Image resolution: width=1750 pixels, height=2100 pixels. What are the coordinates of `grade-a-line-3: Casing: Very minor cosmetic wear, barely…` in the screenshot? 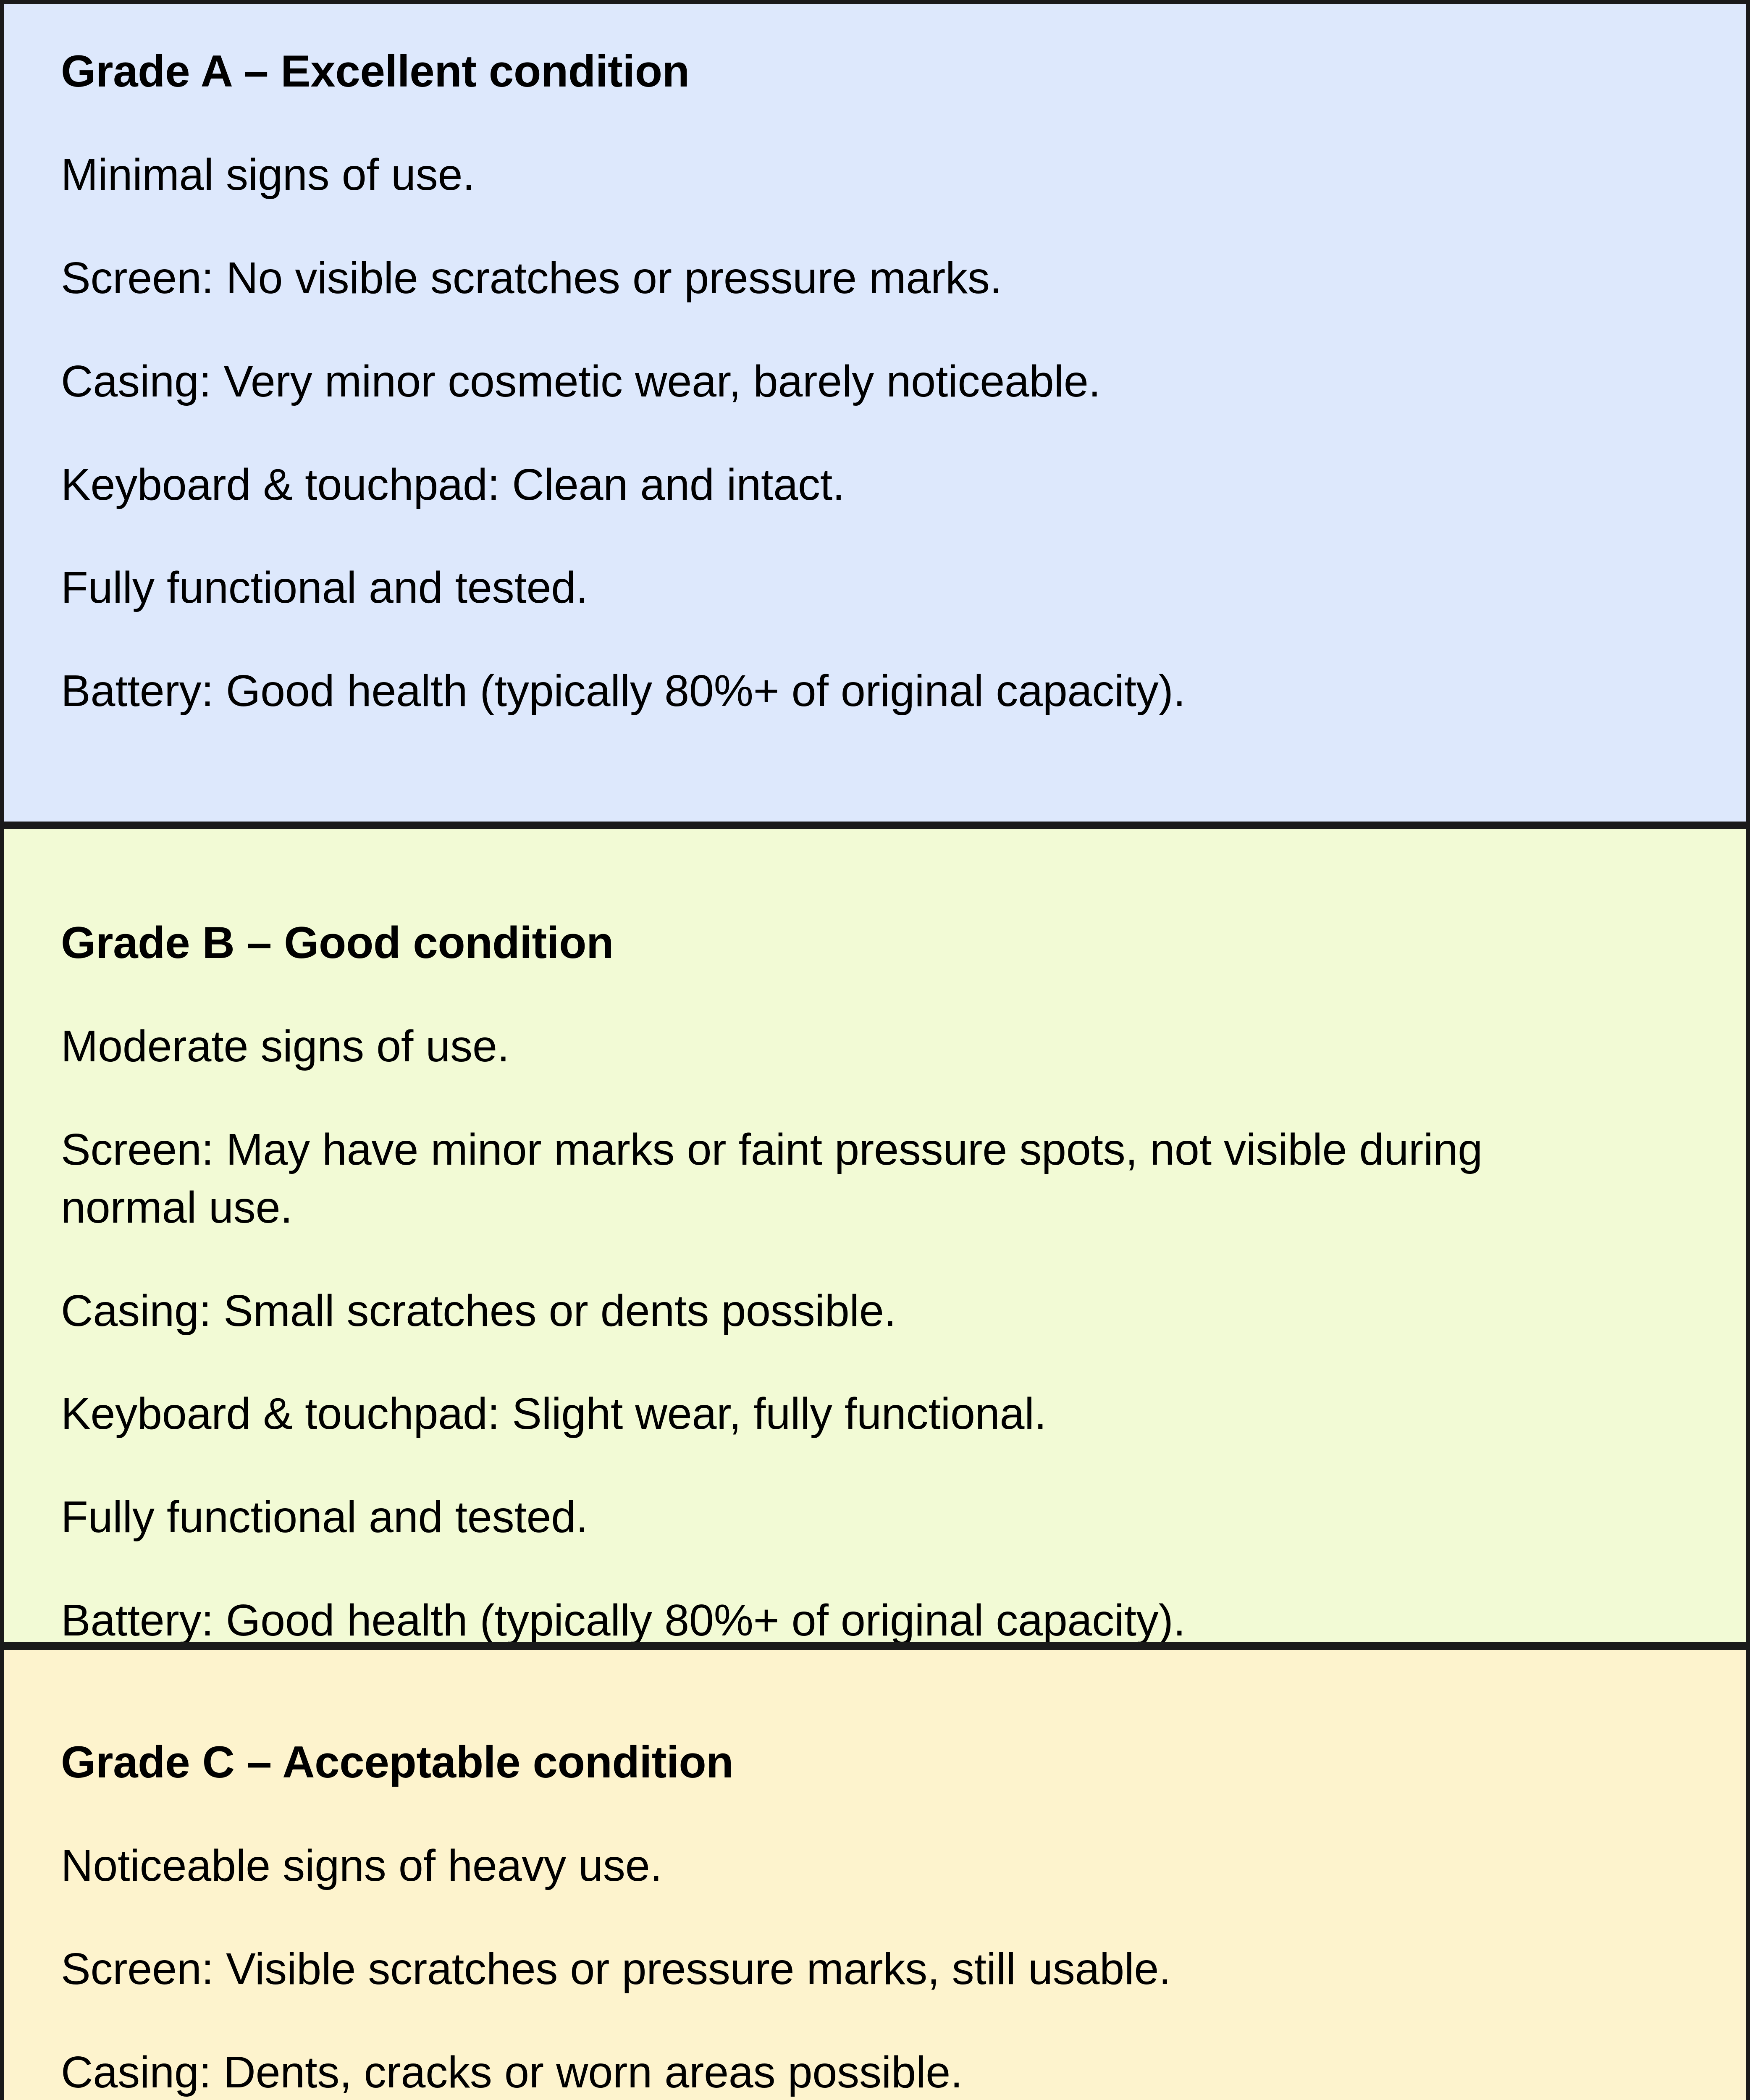 It's located at (581, 381).